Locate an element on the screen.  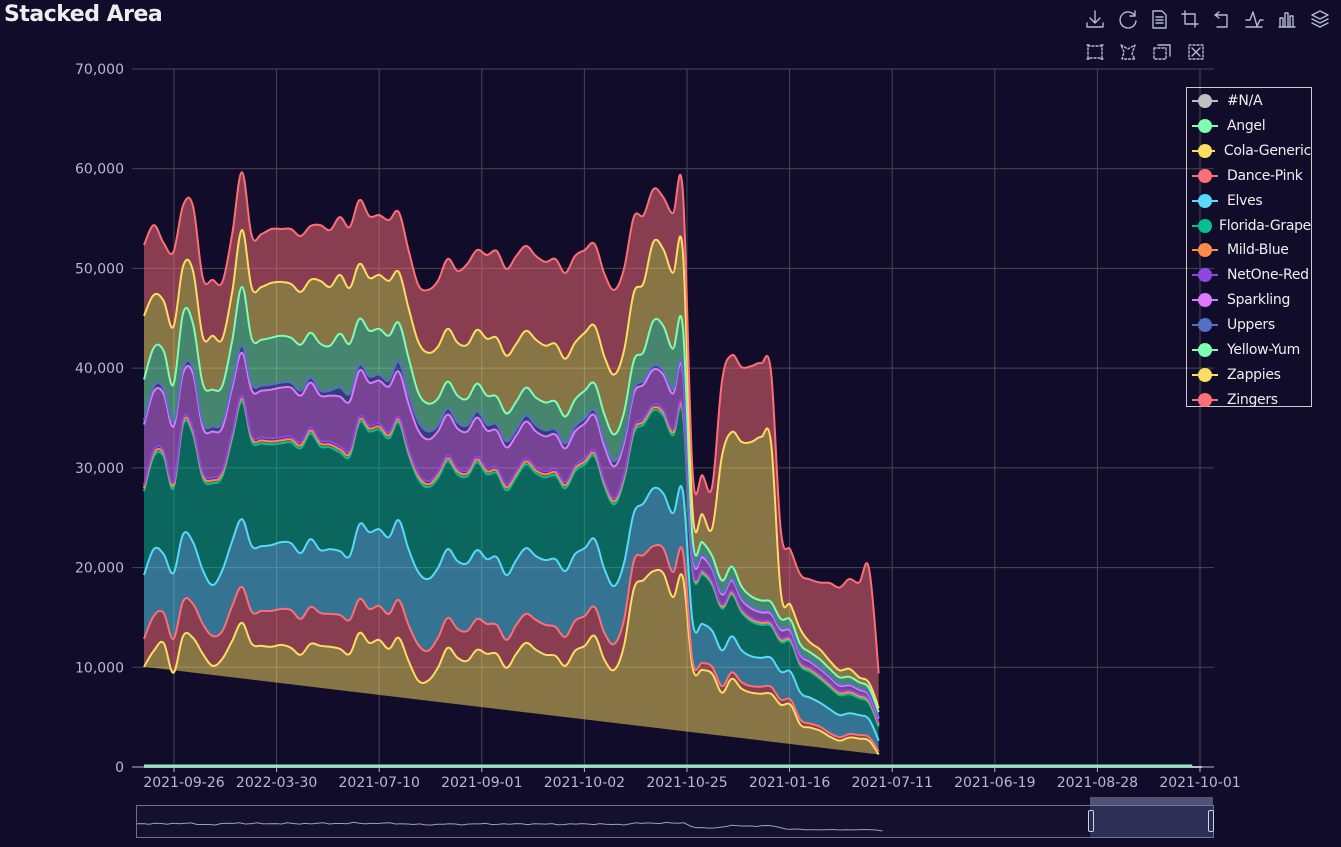
legend-label: Mild-Blue is located at coordinates (1258, 250).